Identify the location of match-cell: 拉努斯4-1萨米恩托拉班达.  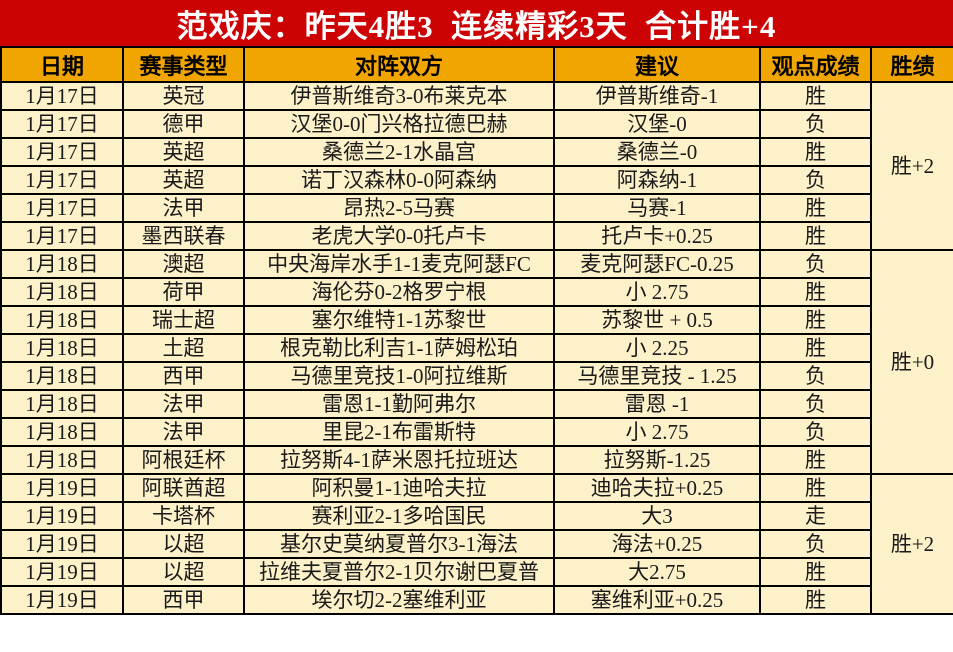
(399, 460).